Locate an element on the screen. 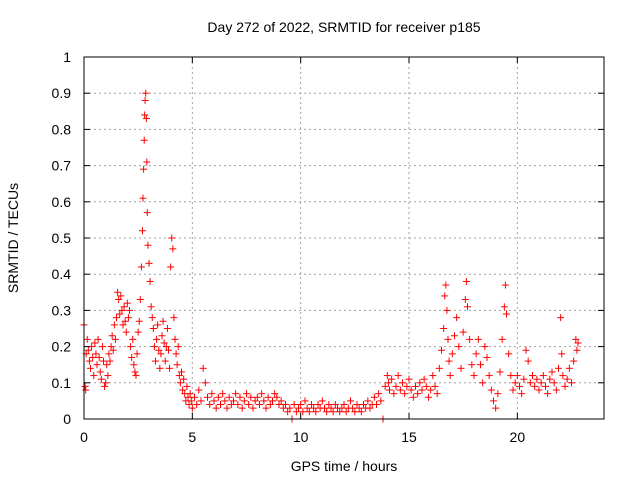 This screenshot has height=480, width=640. y-tick-label: 0.2 is located at coordinates (62, 347).